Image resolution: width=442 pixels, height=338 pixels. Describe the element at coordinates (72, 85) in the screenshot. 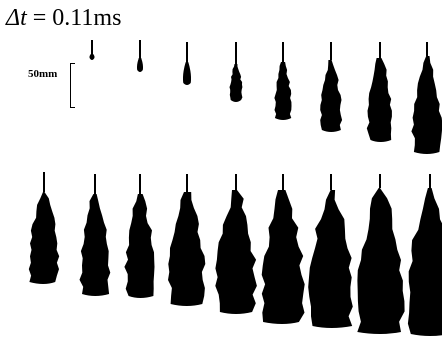

I see `scale-bar` at that location.